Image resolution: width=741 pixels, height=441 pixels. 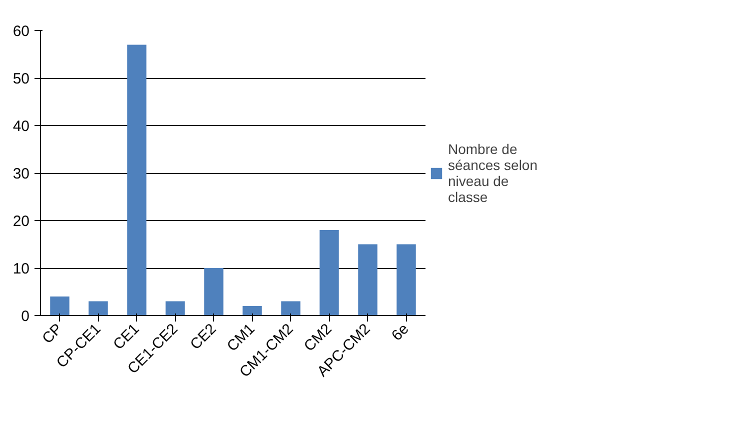 I want to click on y-tick-label: 60, so click(x=21, y=31).